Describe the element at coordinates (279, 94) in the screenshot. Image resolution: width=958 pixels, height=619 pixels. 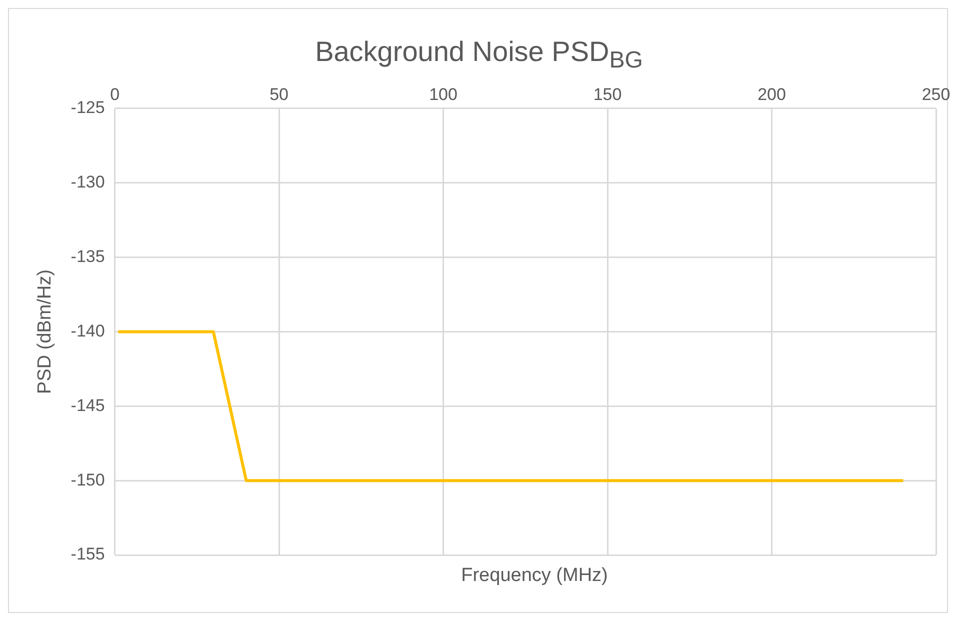
I see `x-tick-label: 50` at that location.